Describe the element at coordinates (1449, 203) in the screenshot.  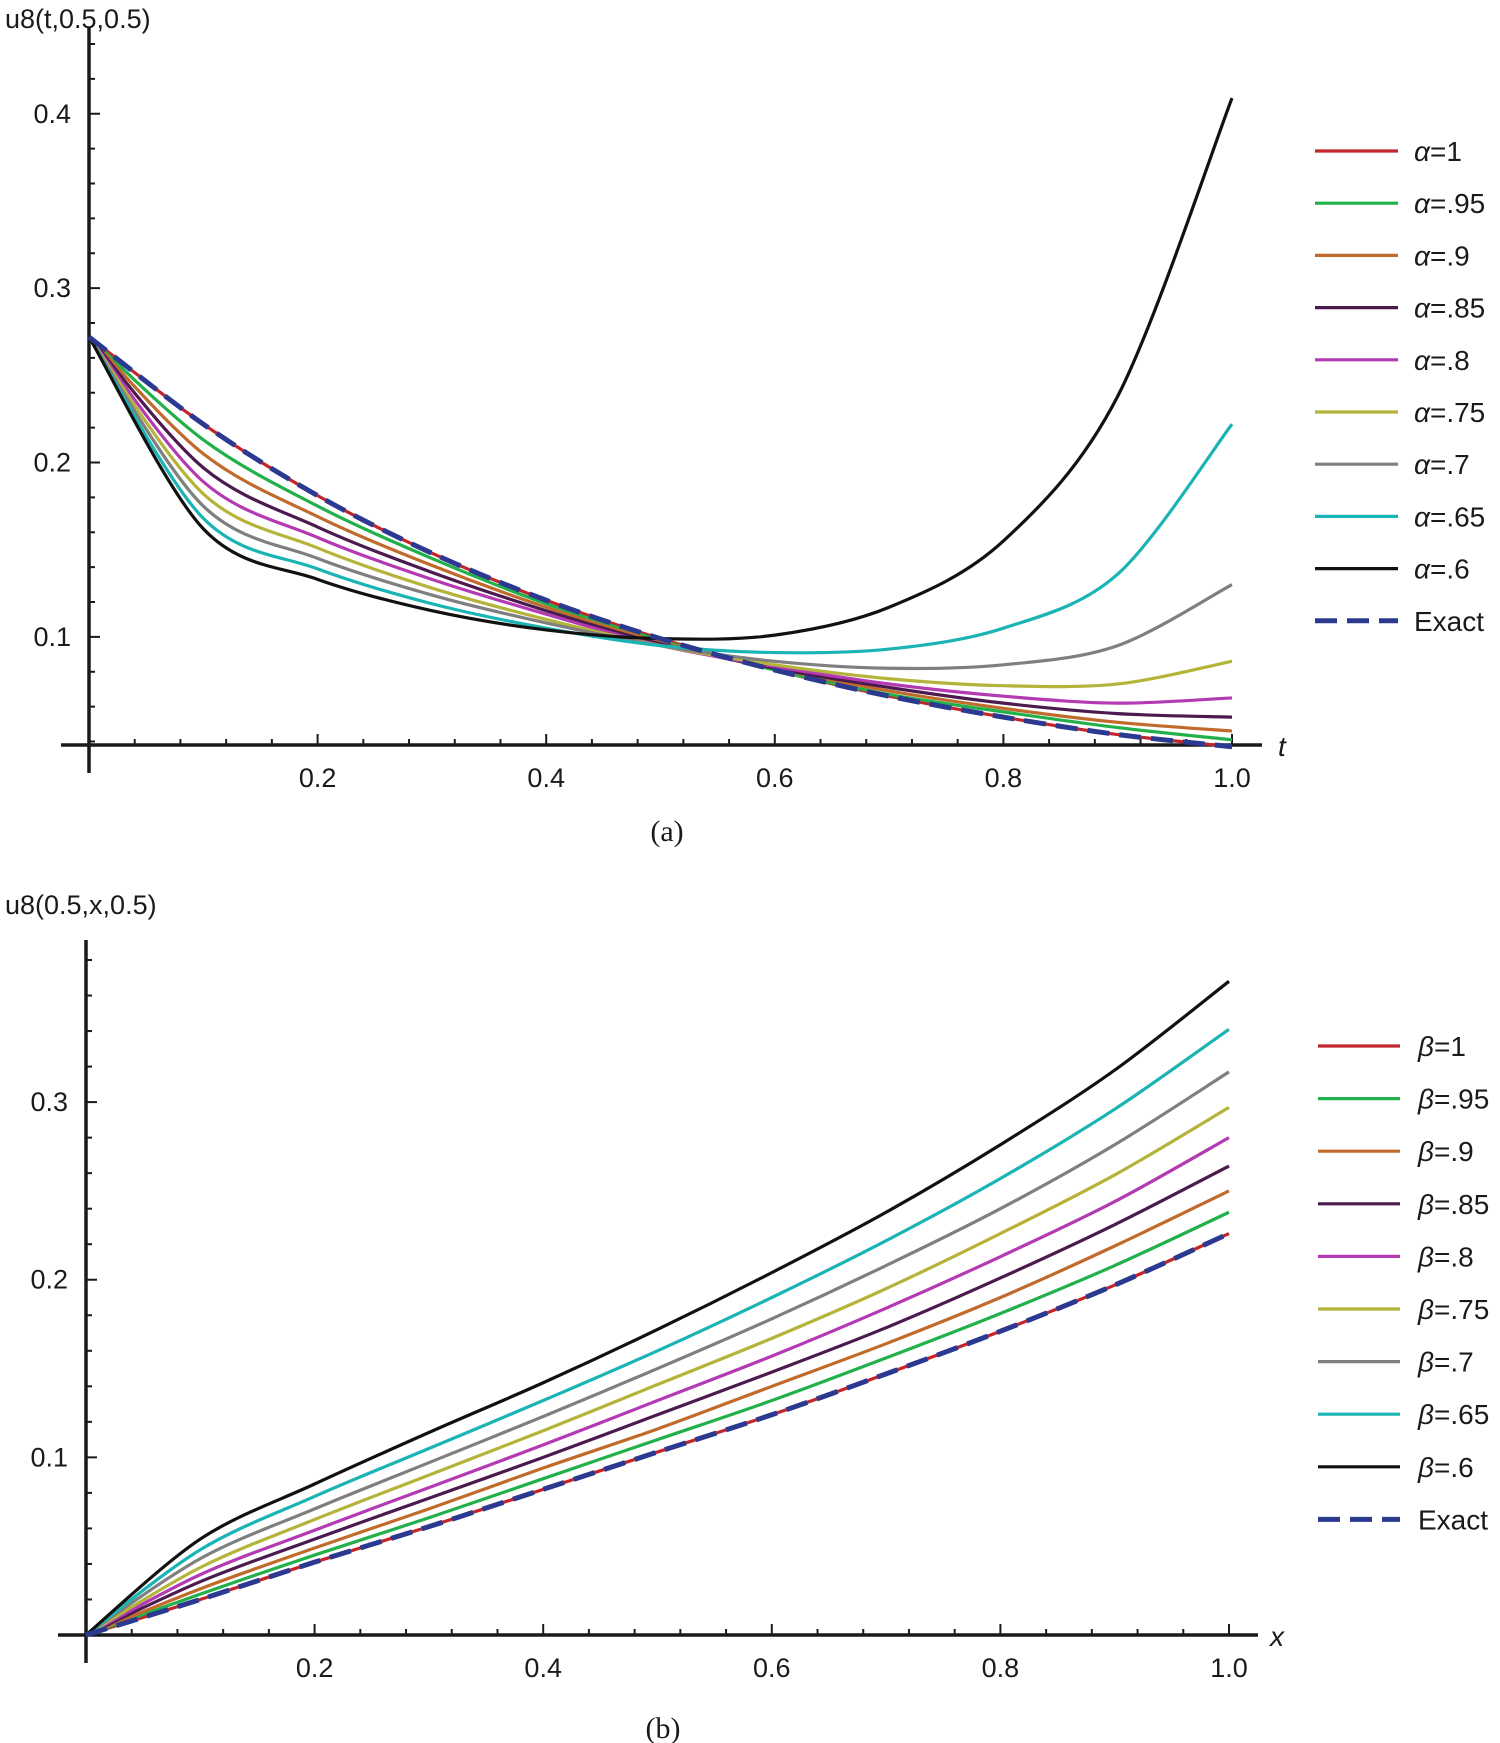
I see `legend-label: α=.95` at that location.